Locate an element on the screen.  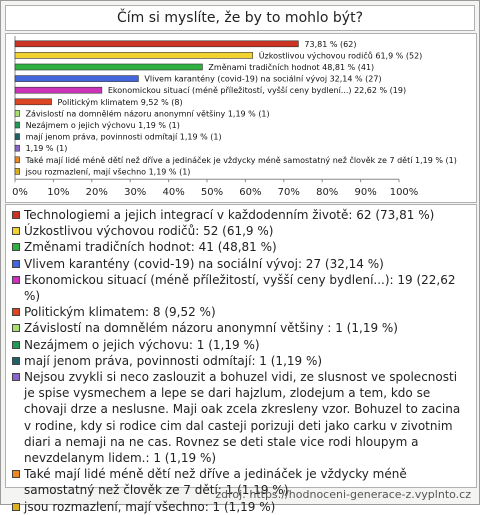
legend-item: Změnami tradičních hodnot: 41 (48,81 %) is located at coordinates (241, 247).